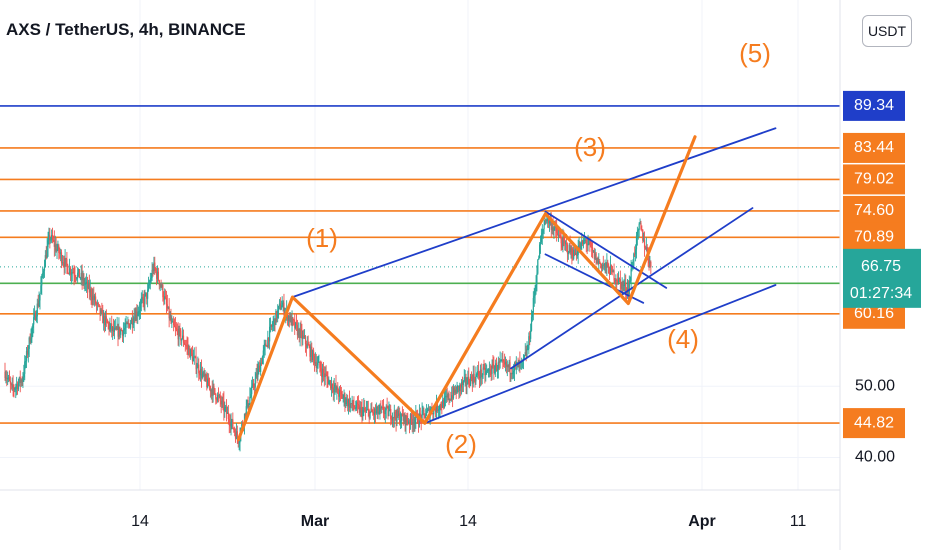 The image size is (932, 550). What do you see at coordinates (874, 313) in the screenshot?
I see `price-level-tag: 60.16` at bounding box center [874, 313].